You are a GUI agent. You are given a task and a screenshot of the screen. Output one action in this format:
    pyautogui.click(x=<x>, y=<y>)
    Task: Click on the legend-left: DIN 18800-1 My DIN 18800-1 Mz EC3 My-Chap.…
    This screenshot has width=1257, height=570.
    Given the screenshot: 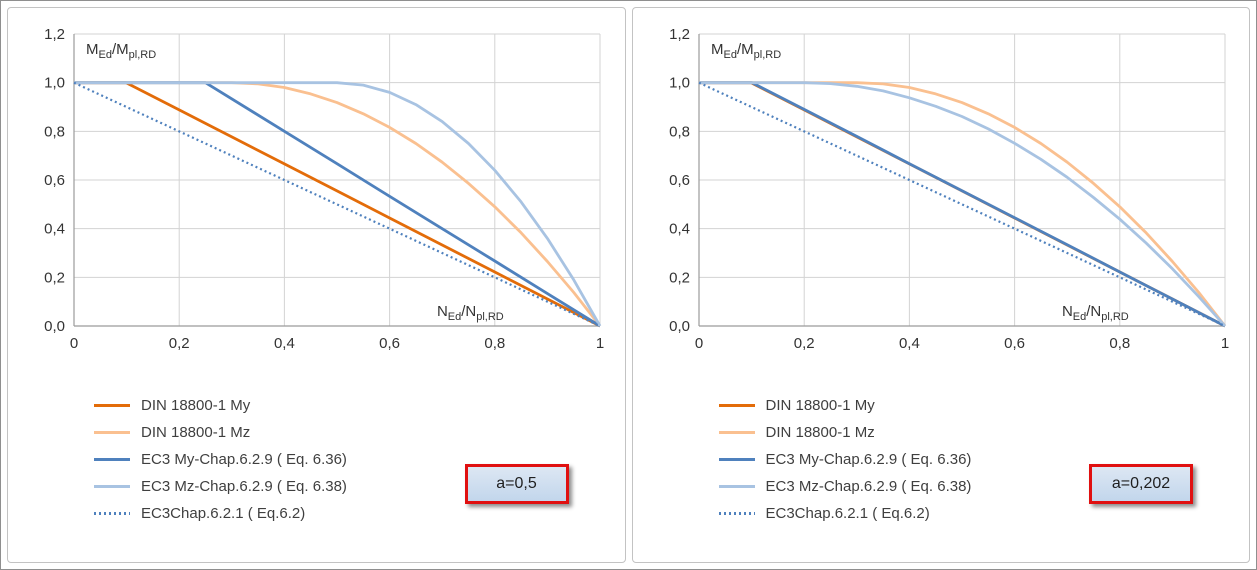 What is the action you would take?
    pyautogui.click(x=359, y=459)
    